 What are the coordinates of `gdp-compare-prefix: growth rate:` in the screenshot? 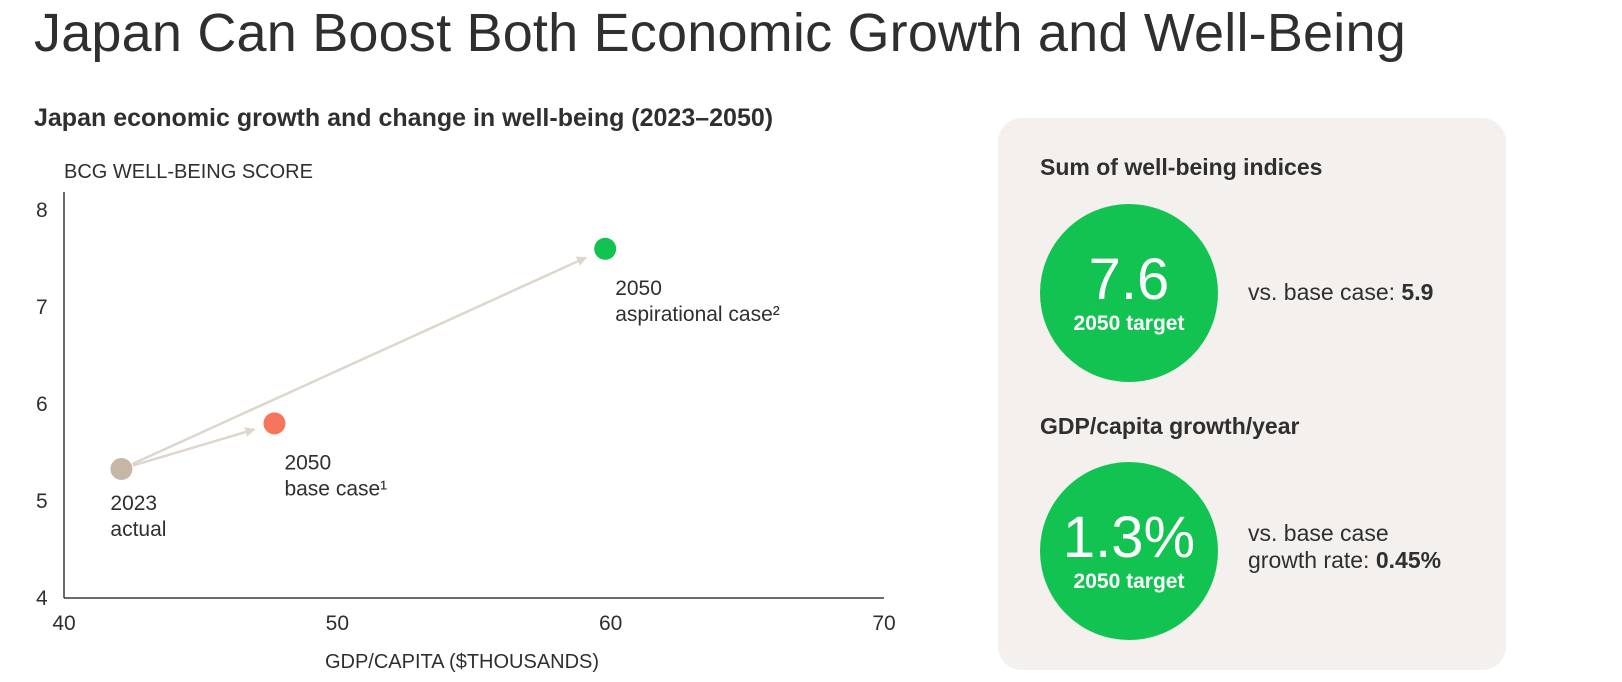 It's located at (1312, 560).